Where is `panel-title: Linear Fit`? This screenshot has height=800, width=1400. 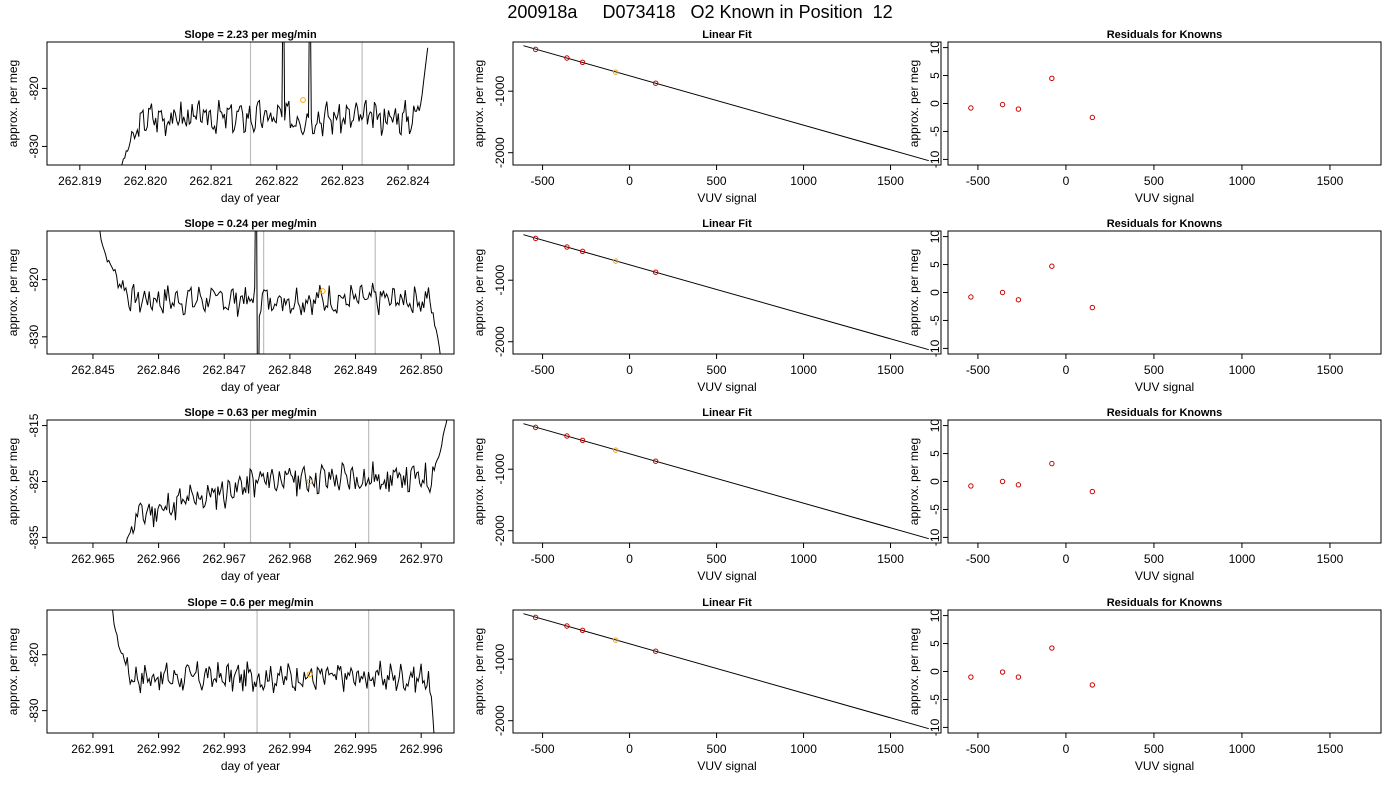 panel-title: Linear Fit is located at coordinates (727, 224).